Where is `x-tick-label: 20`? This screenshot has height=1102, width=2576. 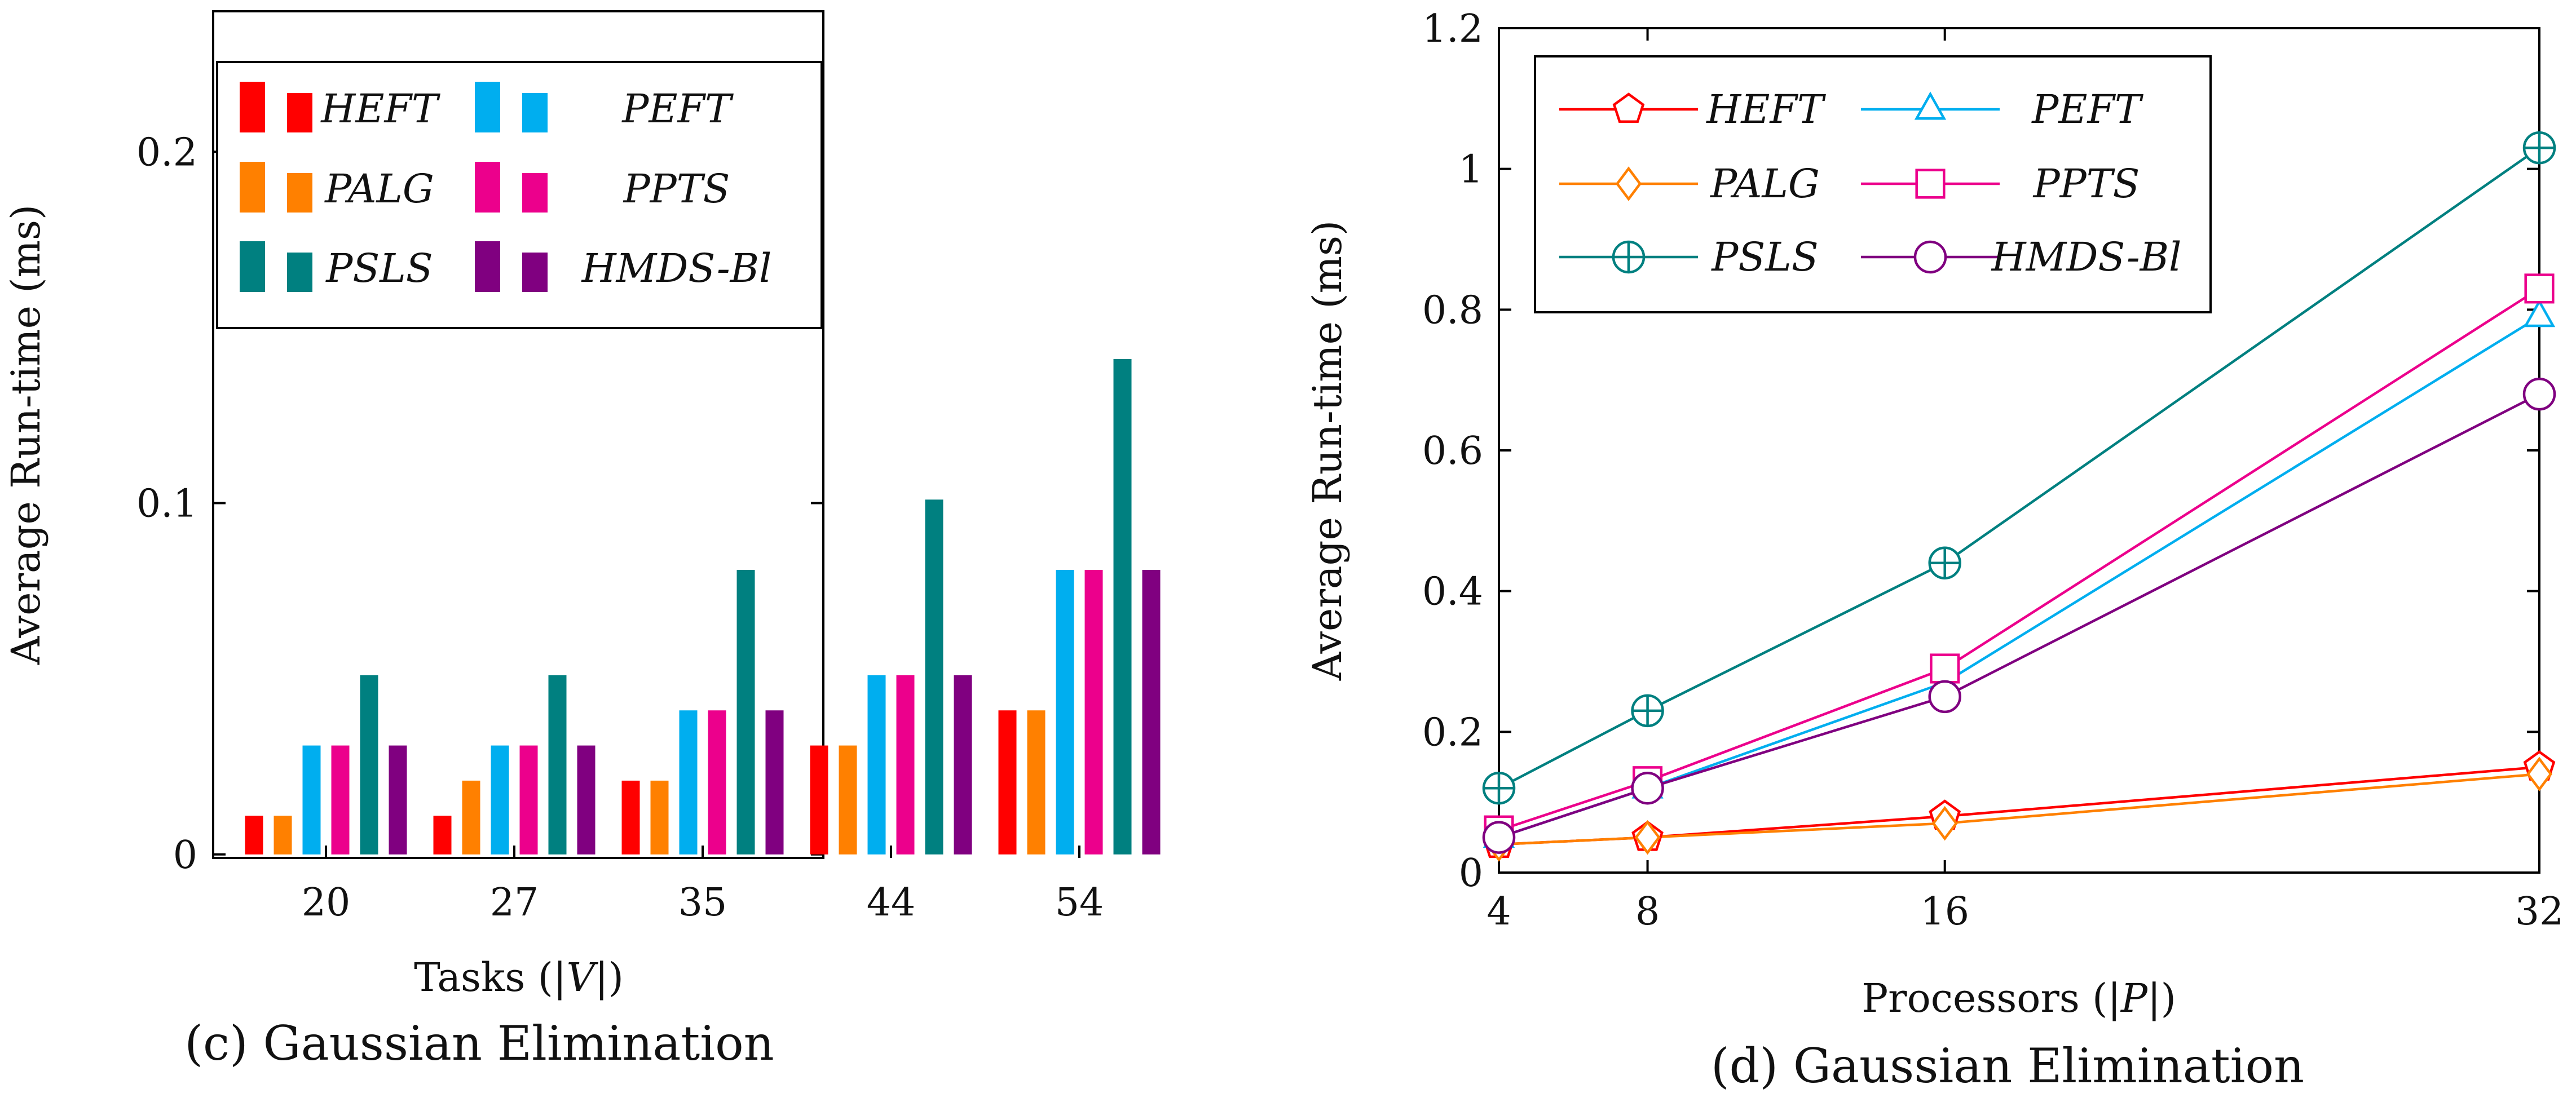 x-tick-label: 20 is located at coordinates (326, 902).